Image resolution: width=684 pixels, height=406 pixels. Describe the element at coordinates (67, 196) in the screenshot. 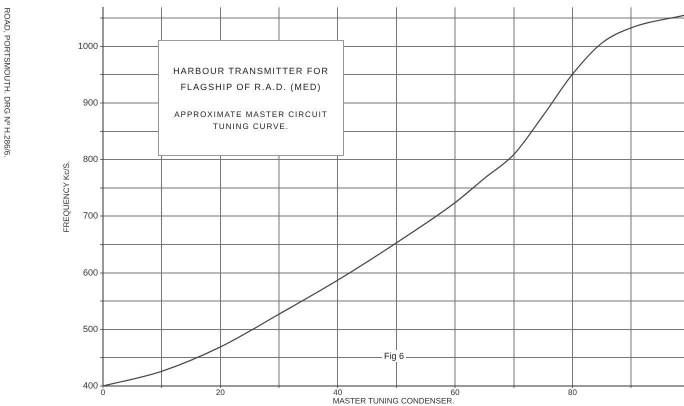

I see `y-axis-title: FREQUENCY Kc/S.` at that location.